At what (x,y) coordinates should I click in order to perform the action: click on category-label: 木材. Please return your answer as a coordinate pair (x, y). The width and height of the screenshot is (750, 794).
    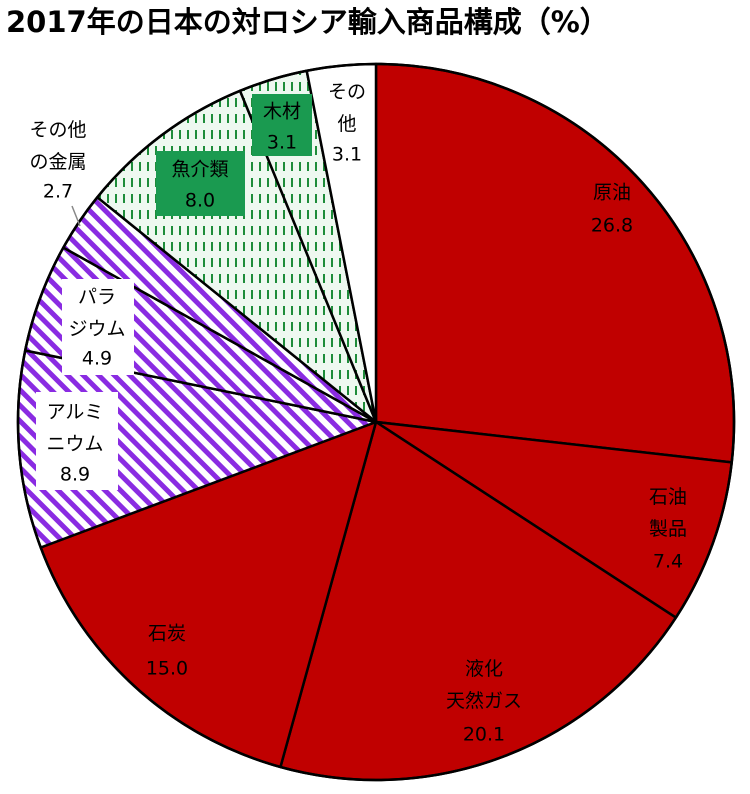
    Looking at the image, I should click on (282, 112).